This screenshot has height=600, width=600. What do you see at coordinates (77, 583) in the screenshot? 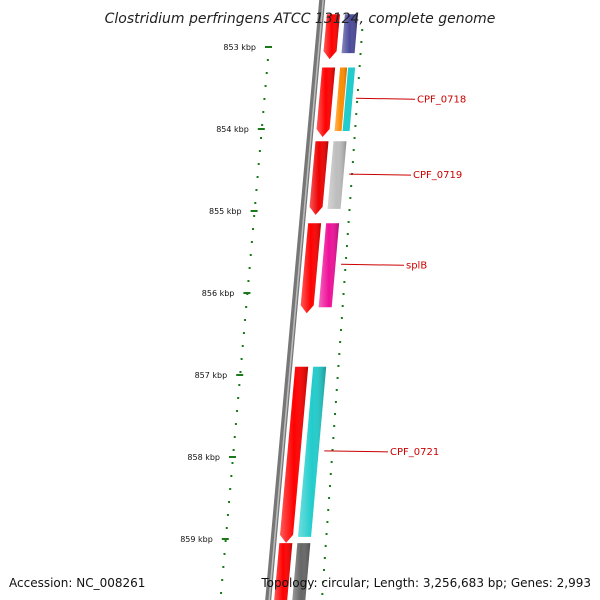
I see `accession-text: Accession: NC_008261` at bounding box center [77, 583].